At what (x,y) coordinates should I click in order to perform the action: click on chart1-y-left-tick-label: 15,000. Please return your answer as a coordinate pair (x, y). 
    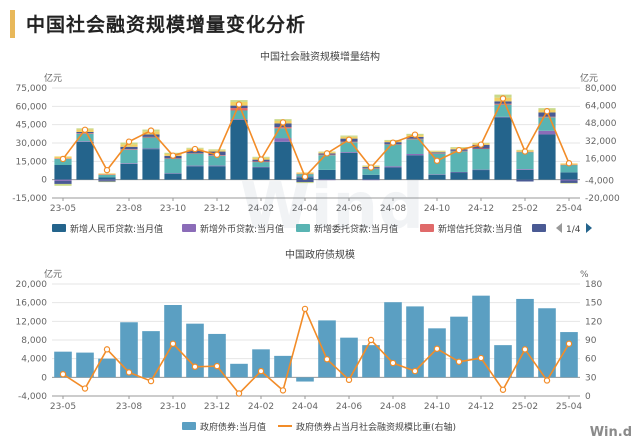
    Looking at the image, I should click on (32, 162).